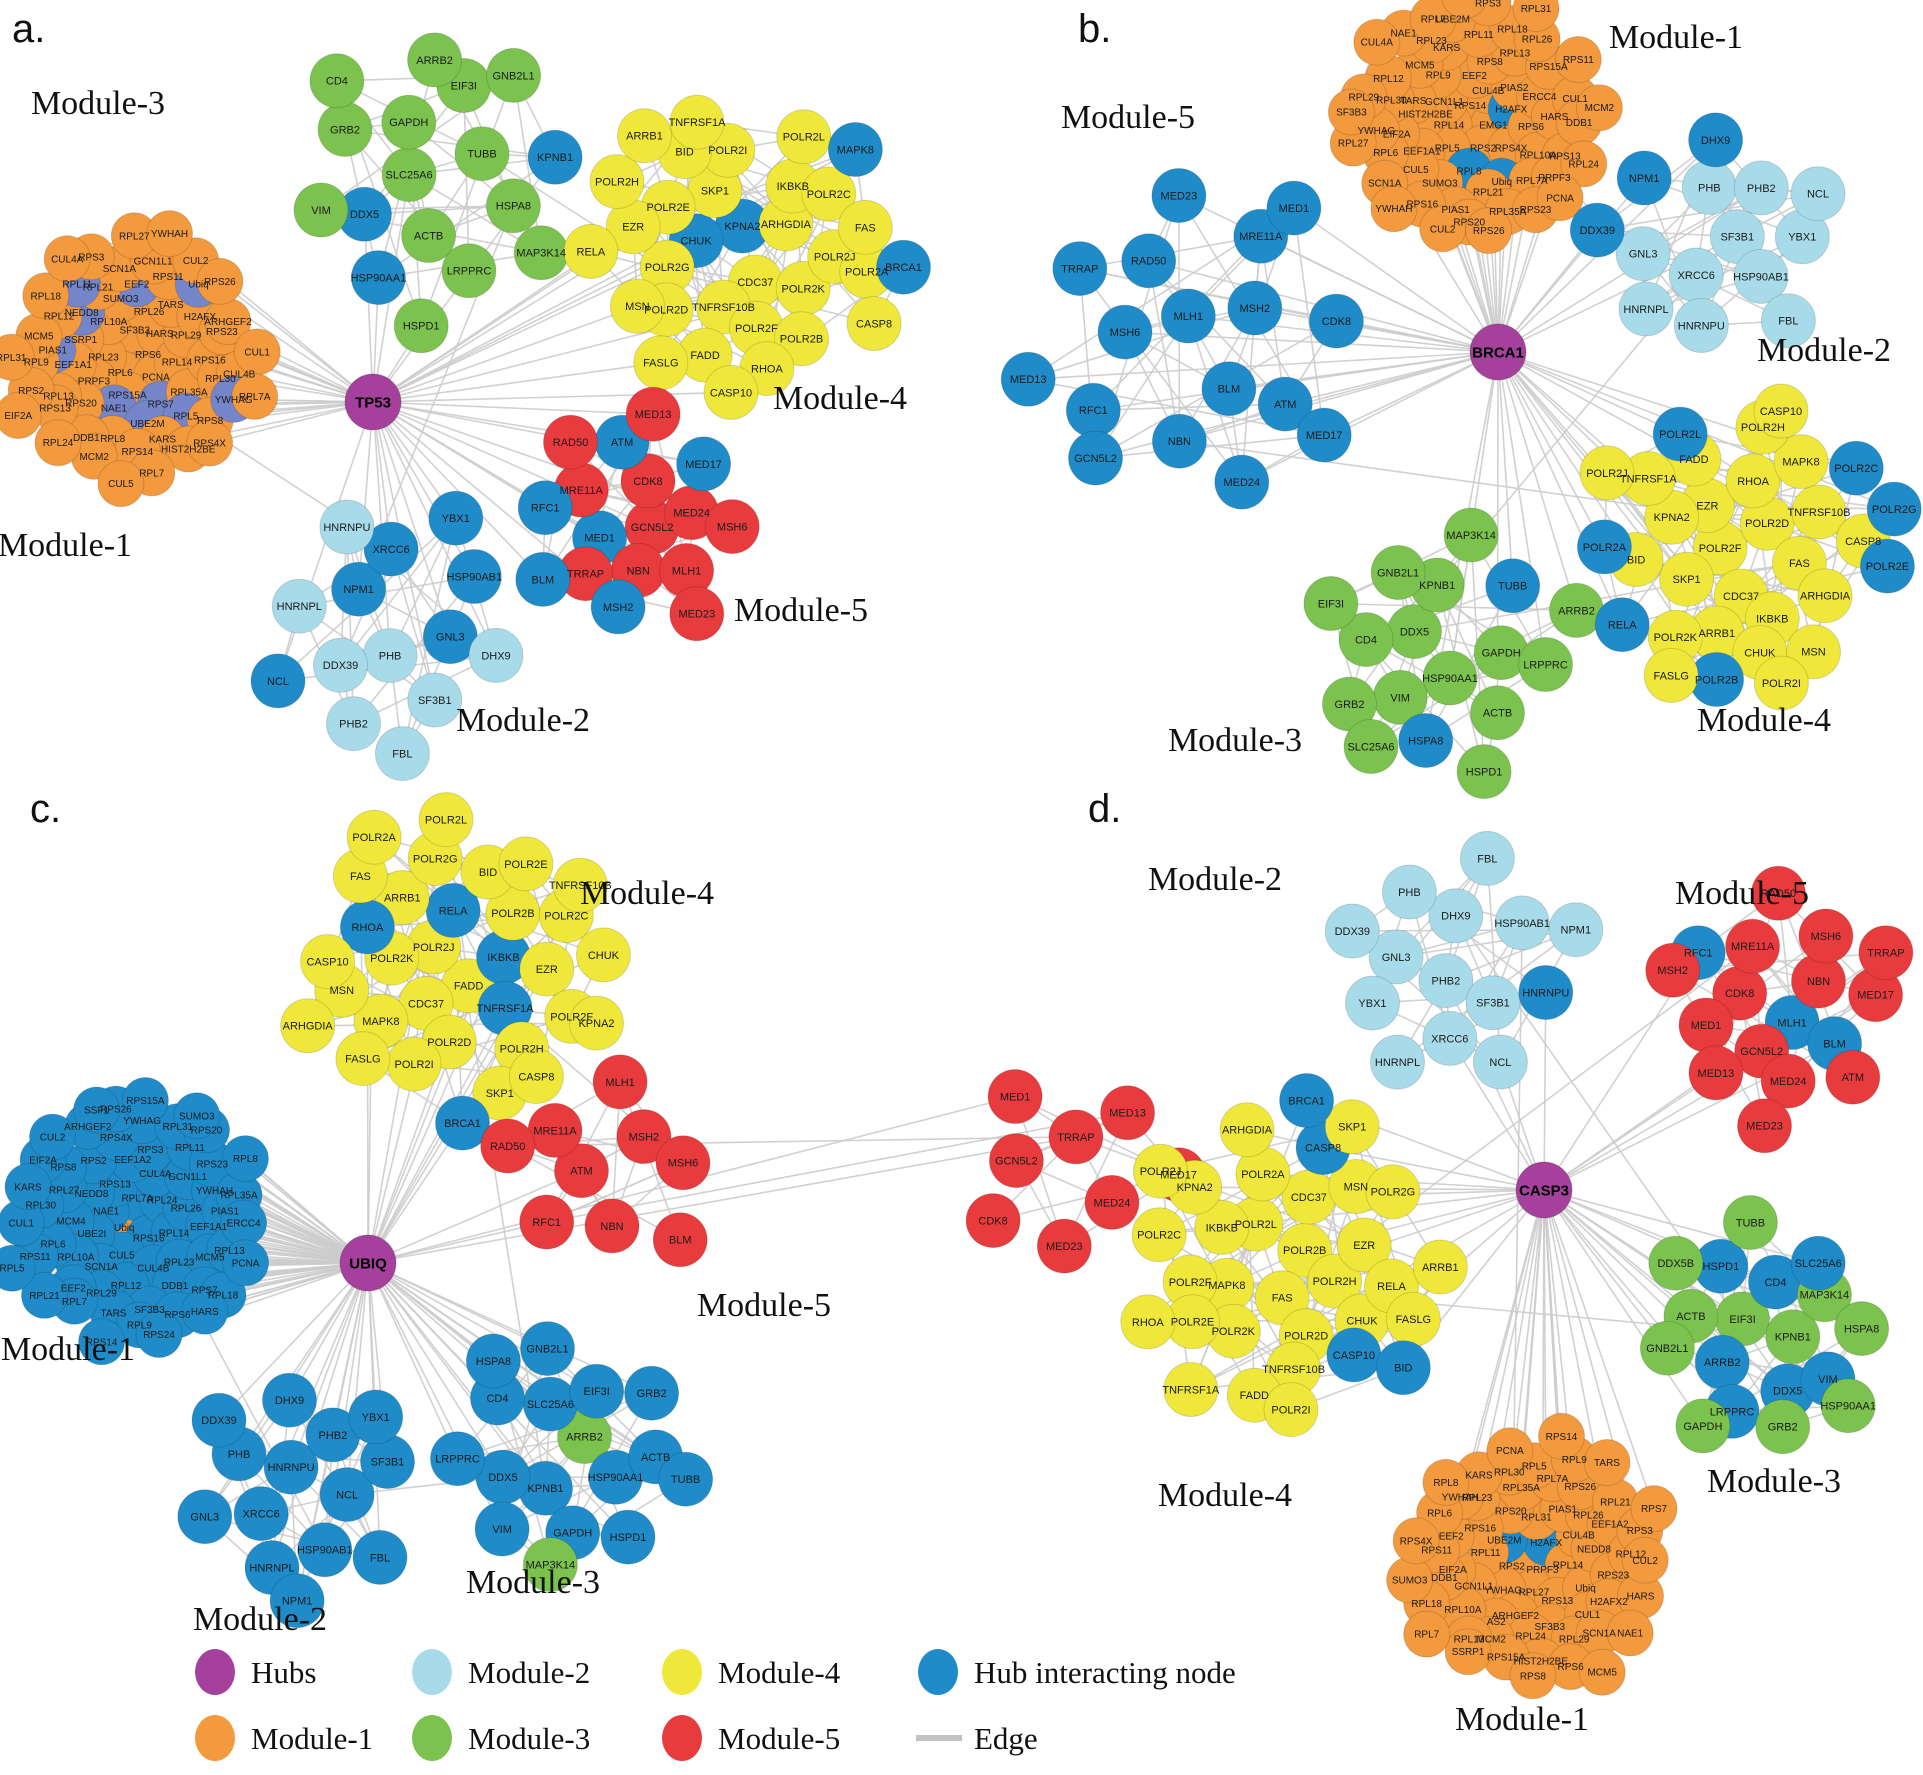 The image size is (1923, 1775). I want to click on node-GCN5L2, so click(1016, 1161).